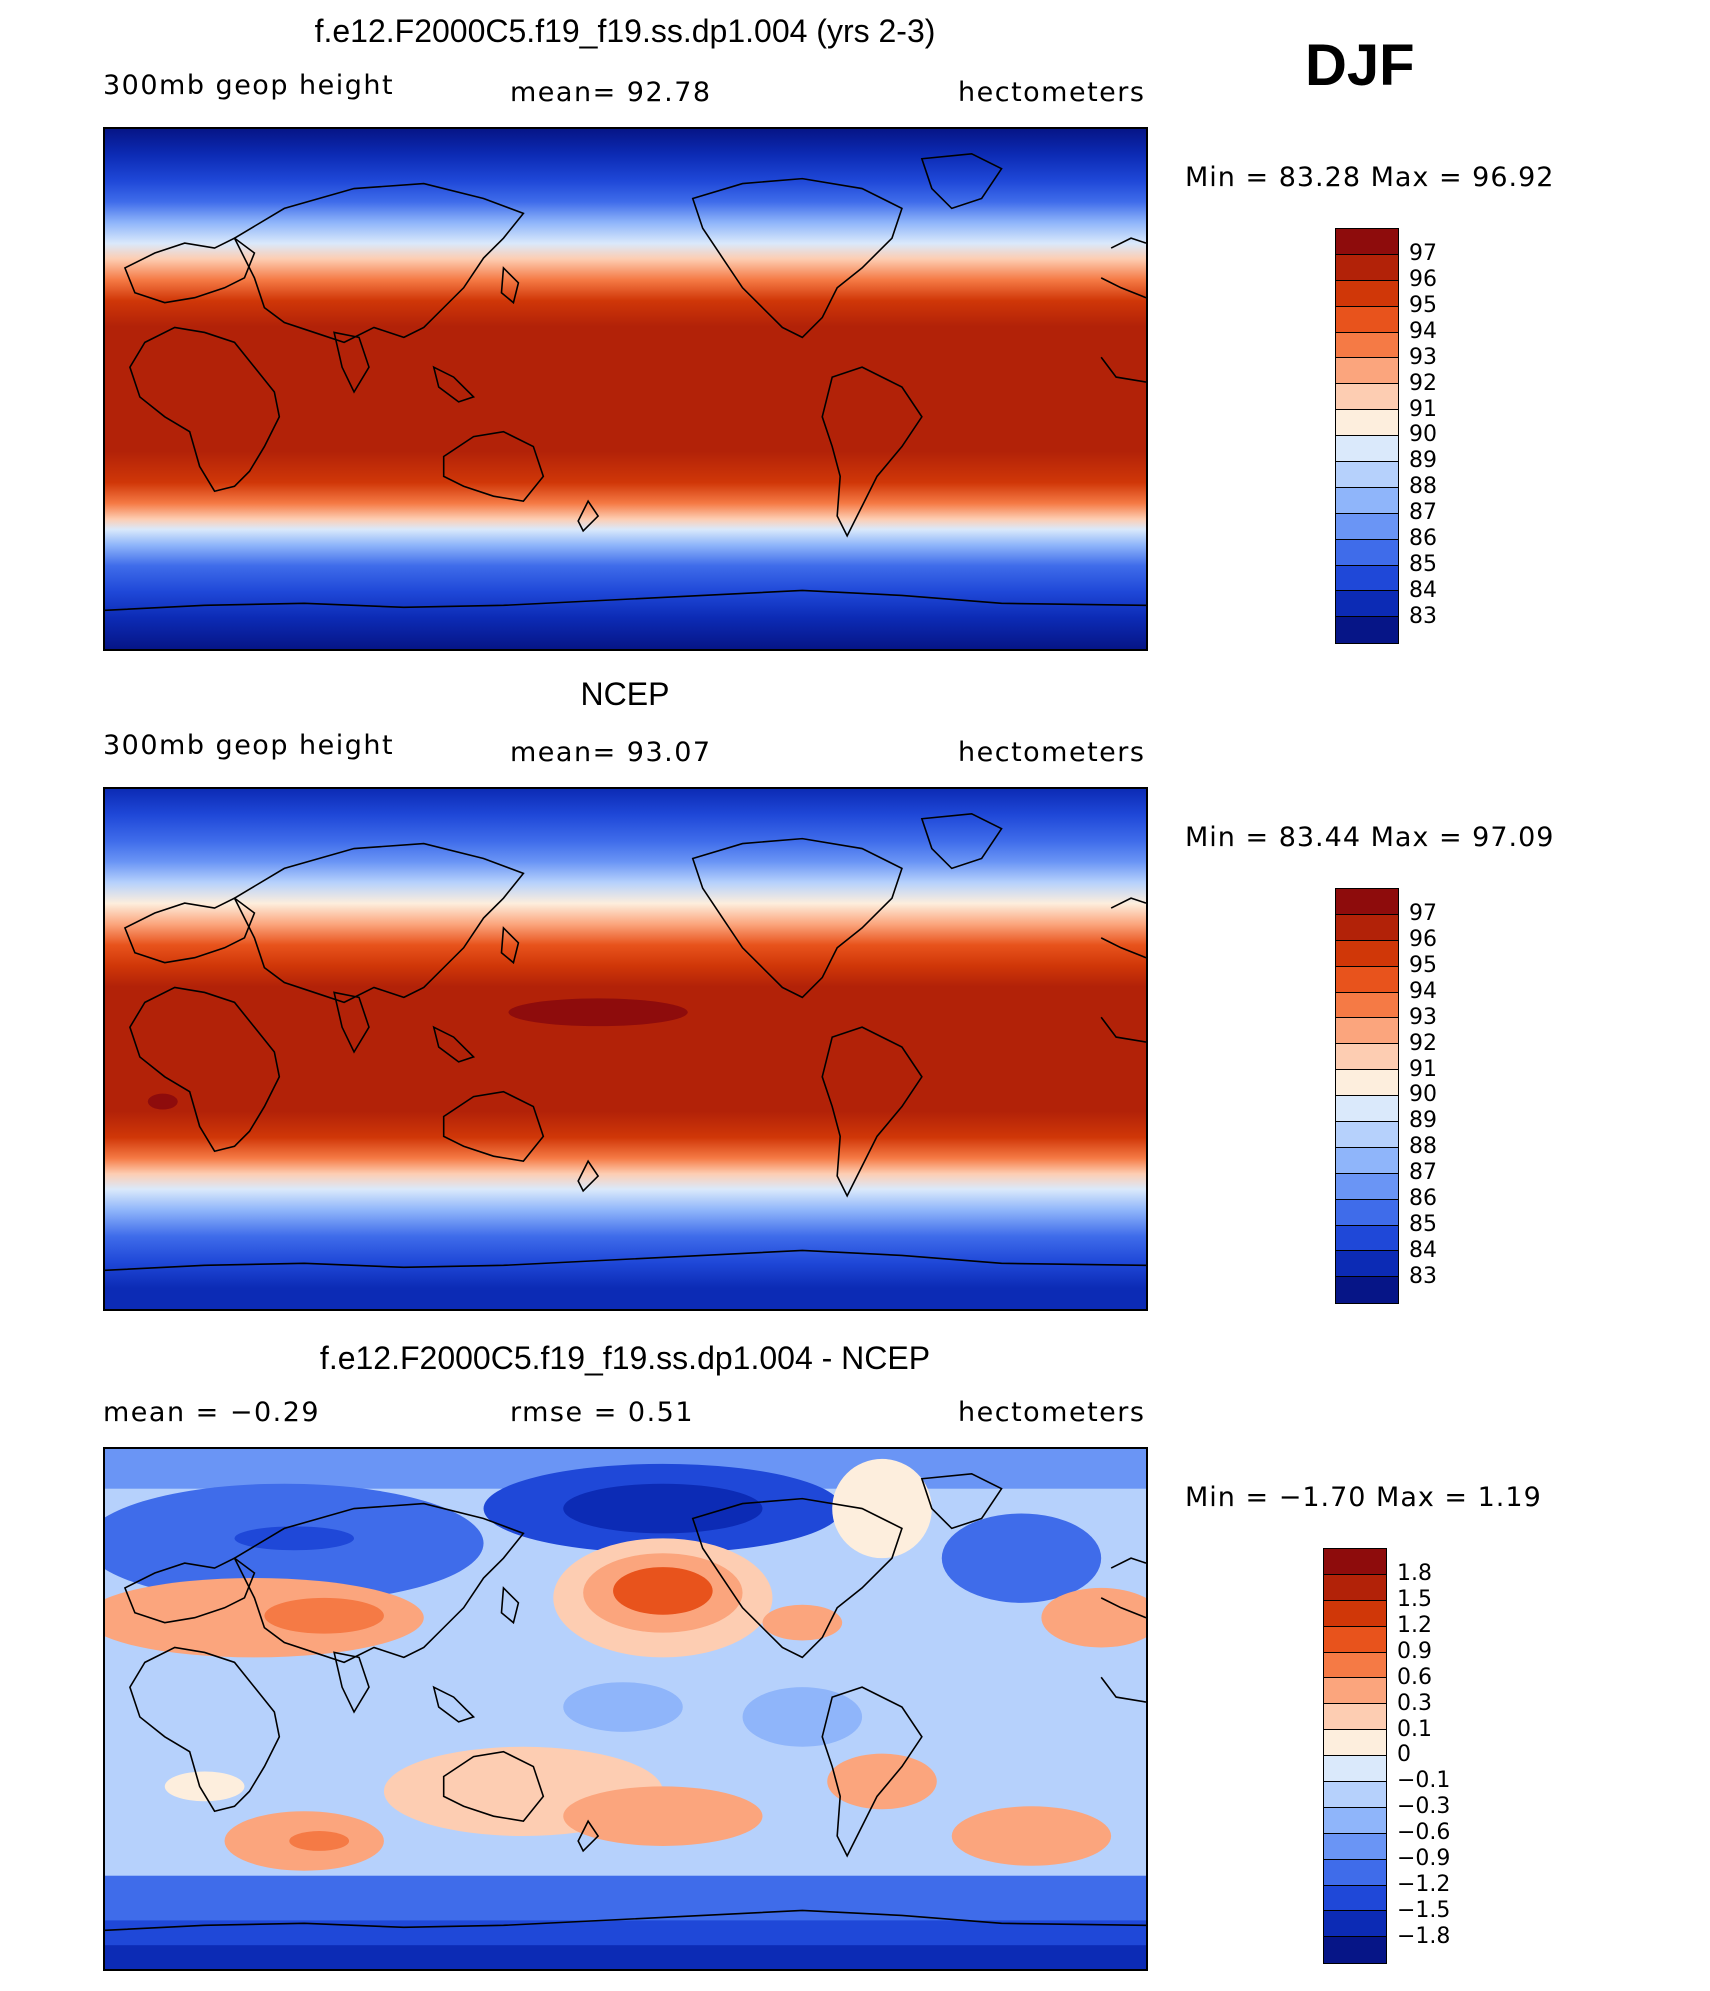 This screenshot has height=1991, width=1710. I want to click on panel3-minmax: Min = −1.70 Max = 1.19, so click(1363, 1497).